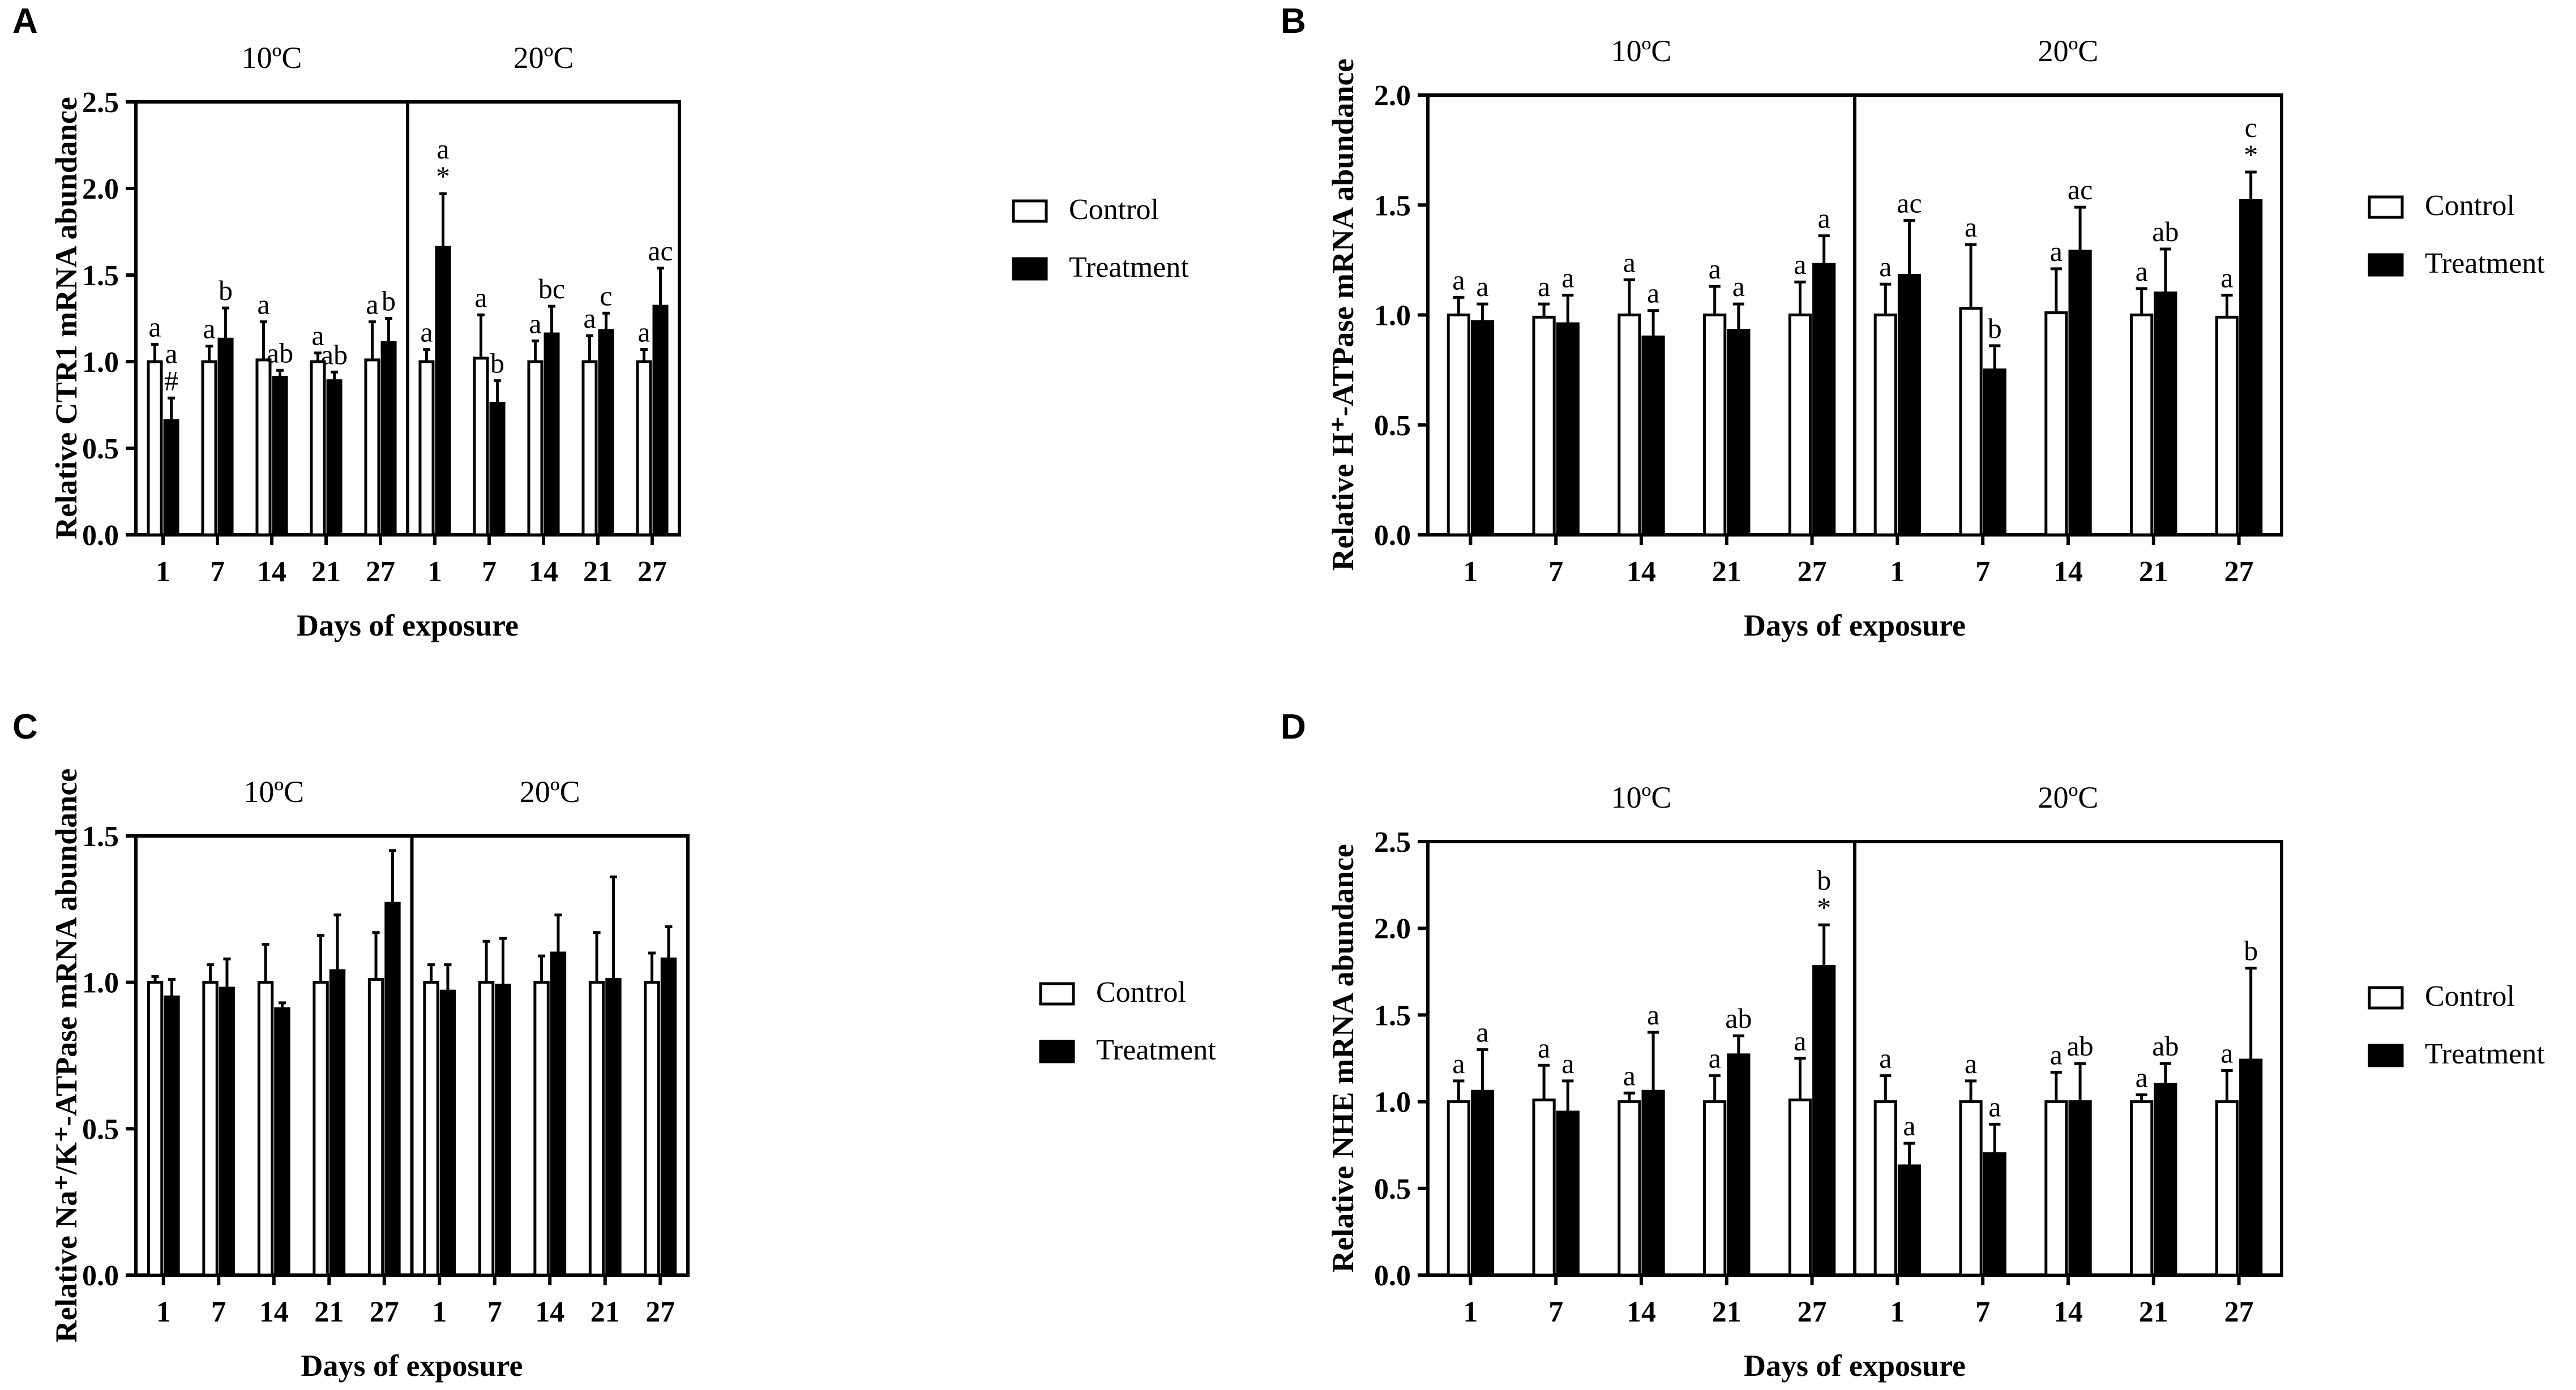 Image resolution: width=2576 pixels, height=1390 pixels. What do you see at coordinates (1293, 727) in the screenshot?
I see `panel-letter: D` at bounding box center [1293, 727].